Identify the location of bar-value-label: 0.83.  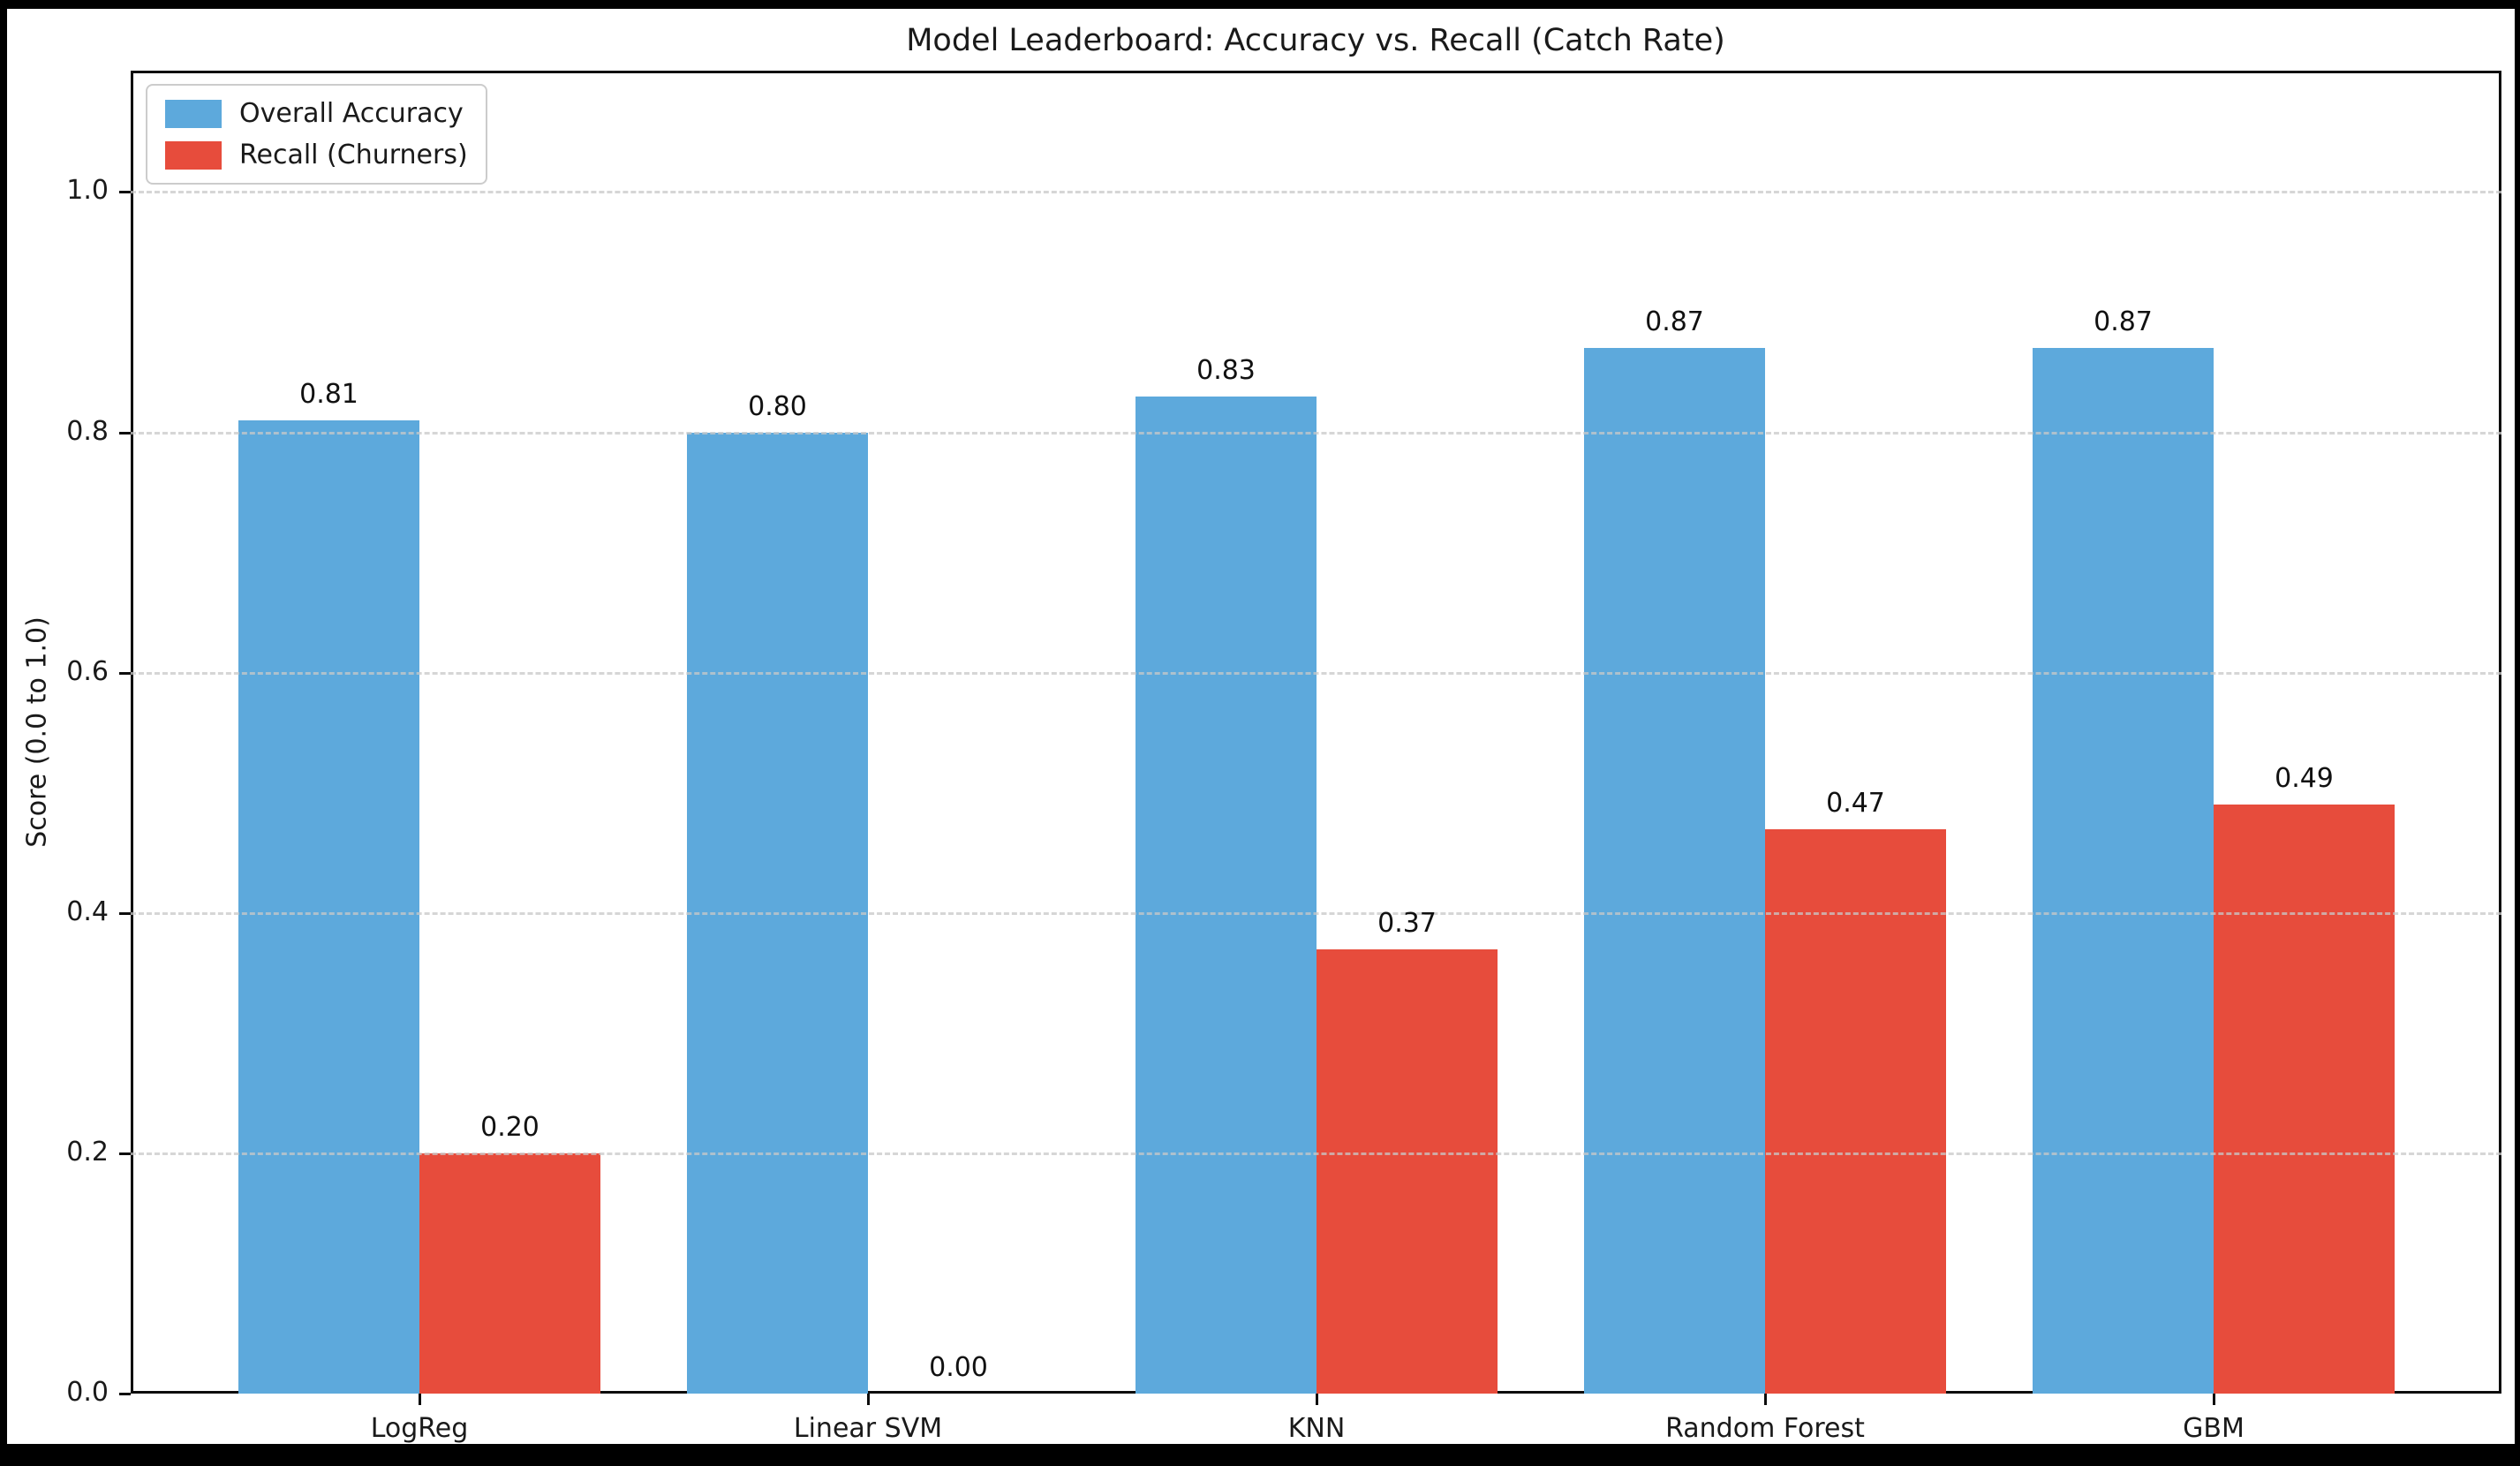
(1226, 370).